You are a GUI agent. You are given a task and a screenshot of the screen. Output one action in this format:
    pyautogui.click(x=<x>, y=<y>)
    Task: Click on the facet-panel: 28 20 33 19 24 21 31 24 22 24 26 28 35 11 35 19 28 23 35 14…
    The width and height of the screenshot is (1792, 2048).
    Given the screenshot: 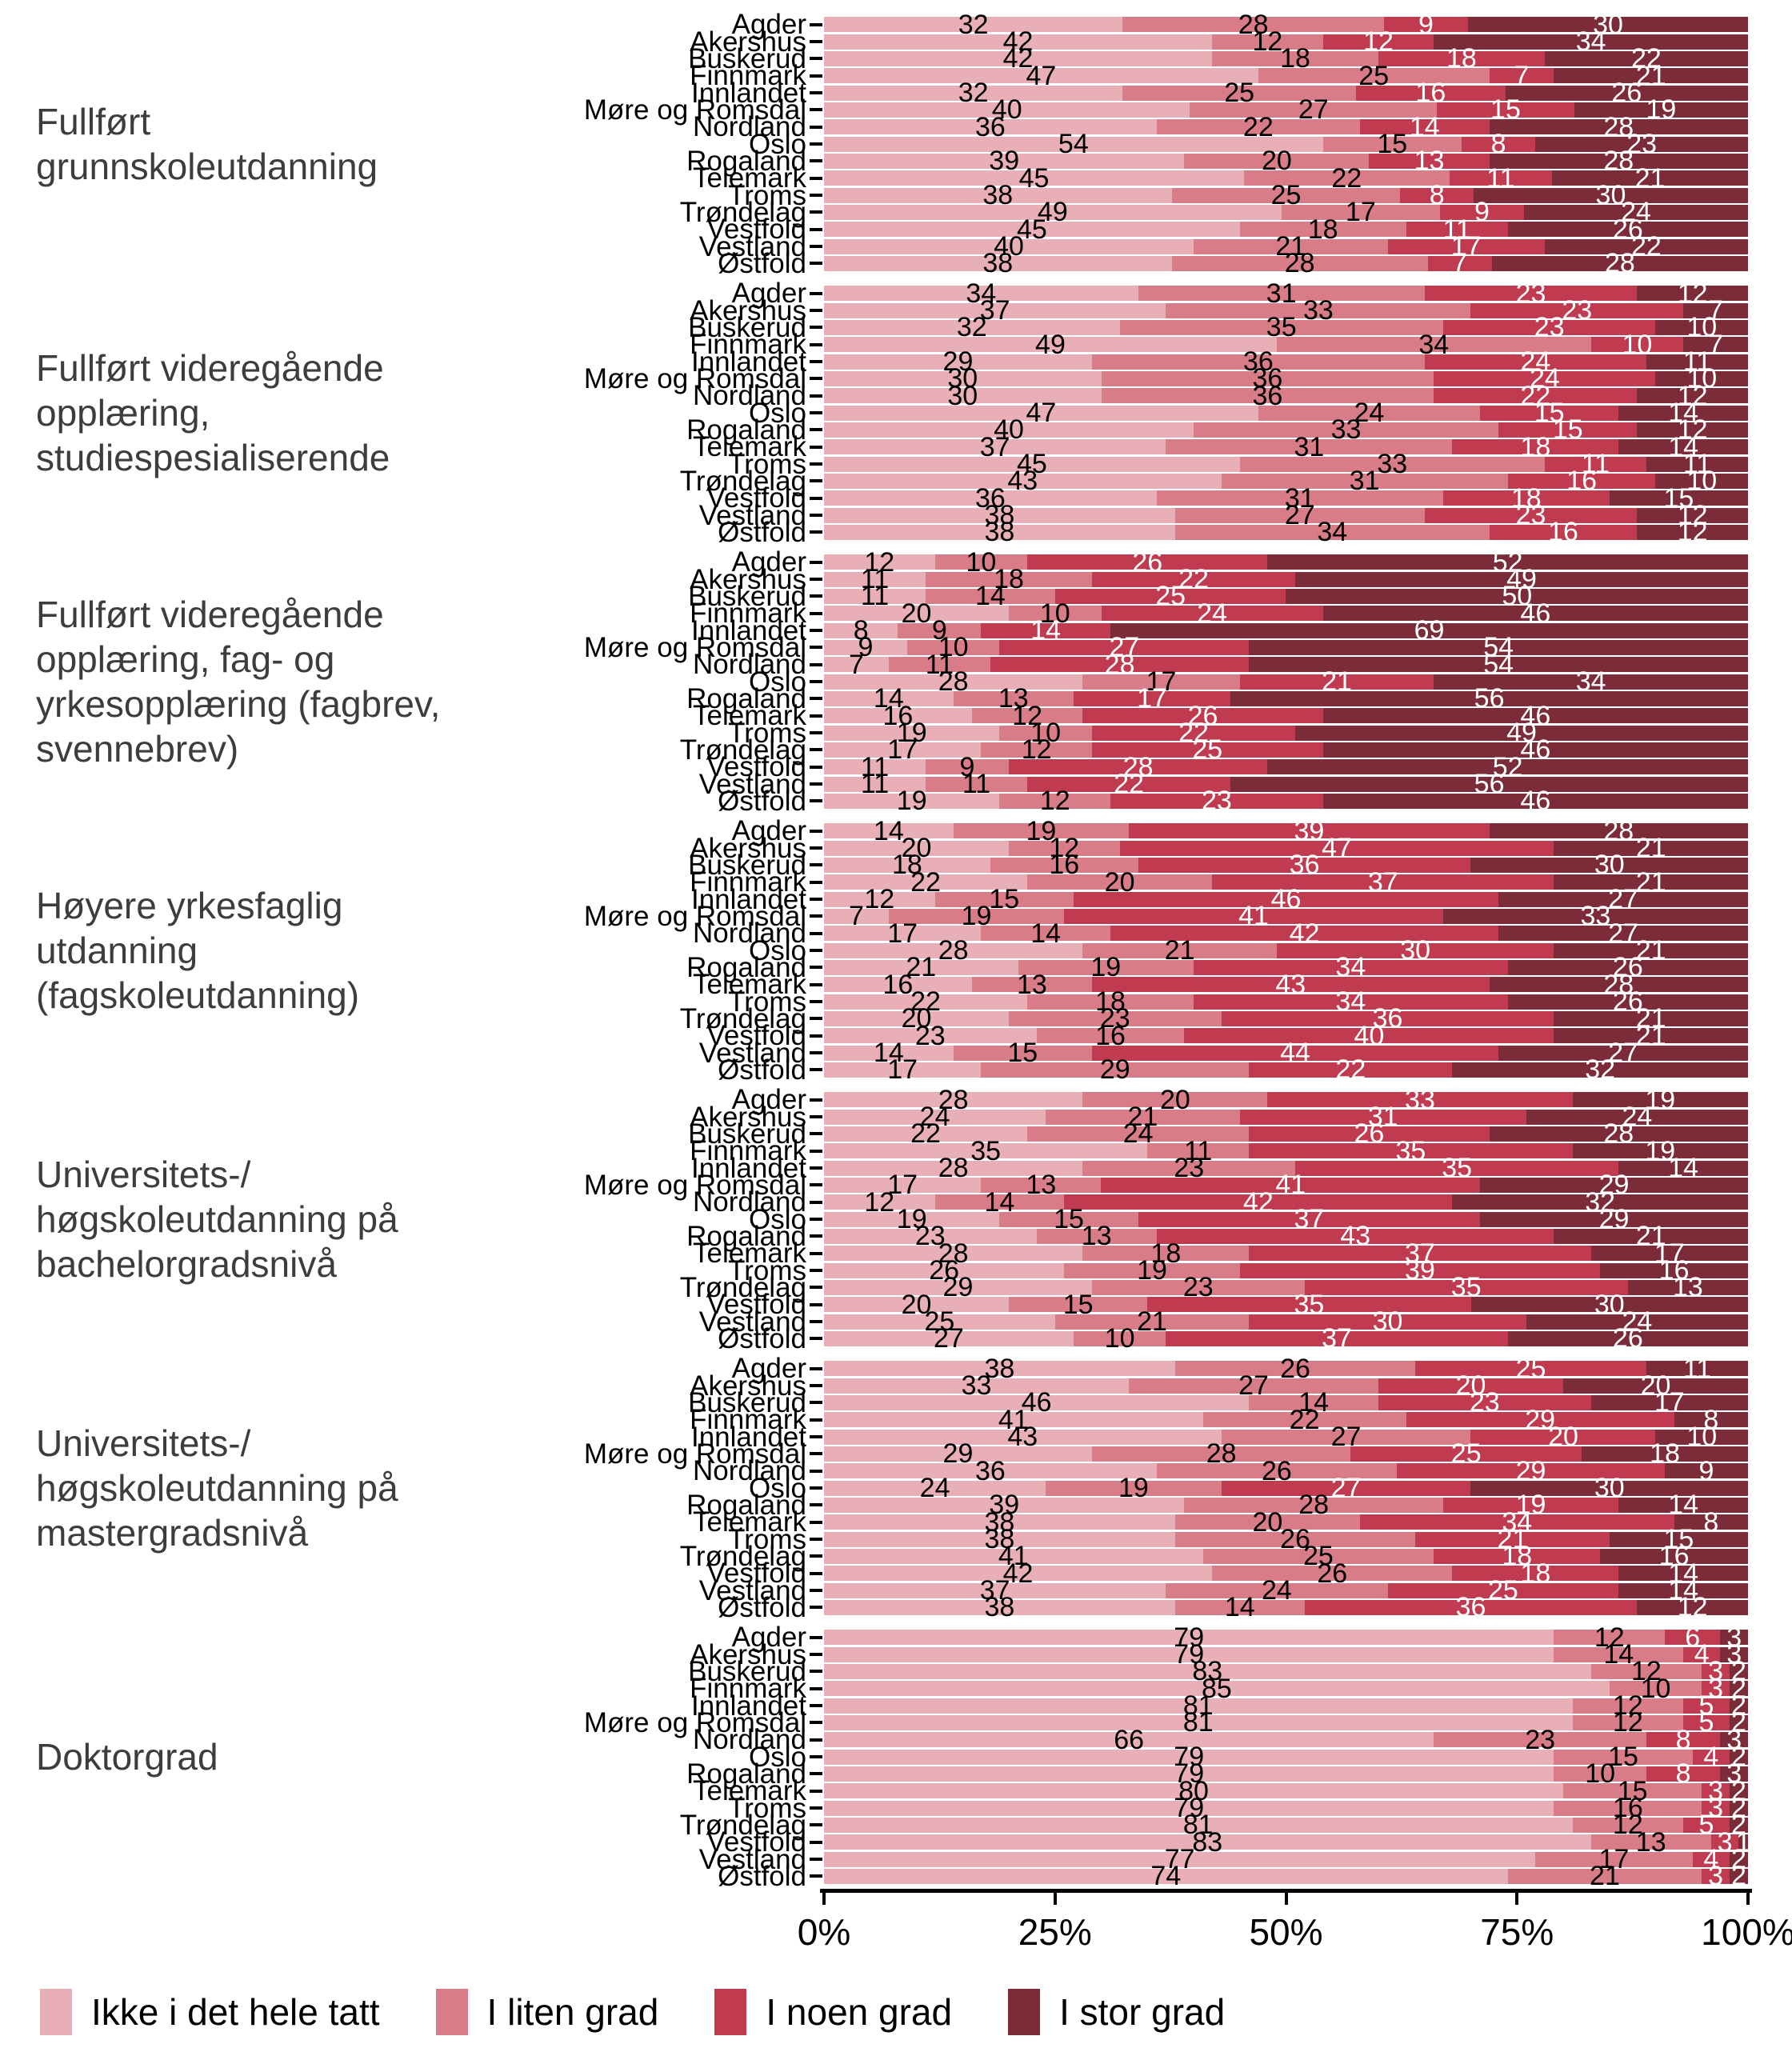 What is the action you would take?
    pyautogui.click(x=1286, y=1219)
    